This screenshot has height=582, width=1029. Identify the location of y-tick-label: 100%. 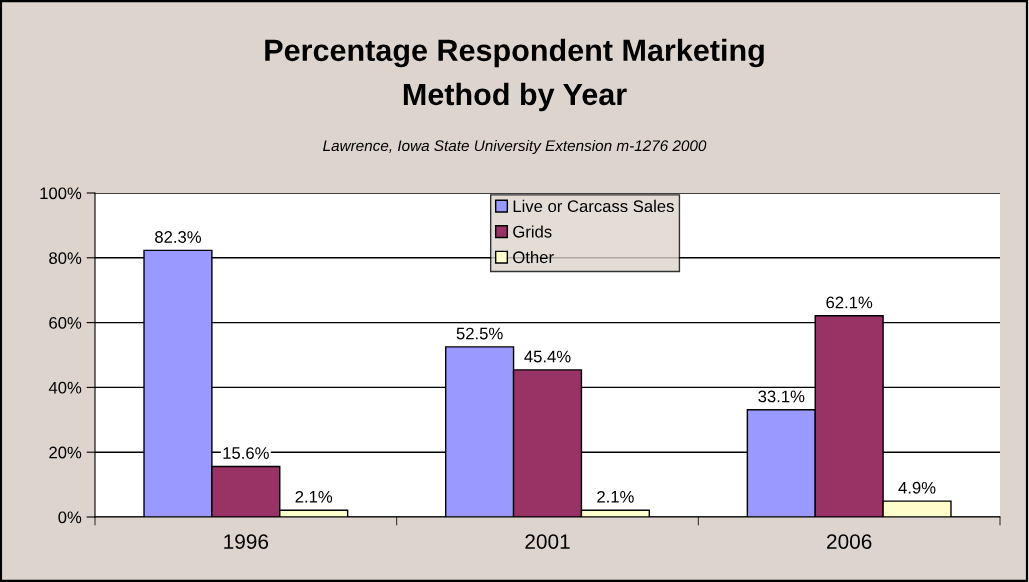
(61, 193).